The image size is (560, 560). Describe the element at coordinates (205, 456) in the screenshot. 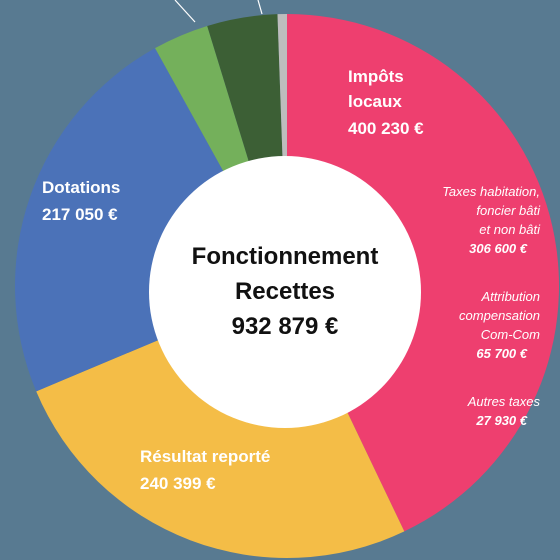

I see `slice-label: Résultat reporté` at that location.